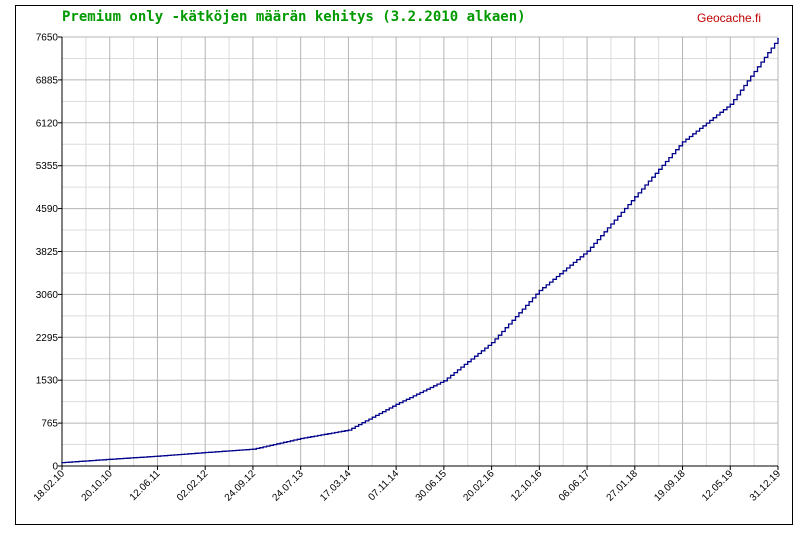 The width and height of the screenshot is (804, 538). I want to click on y-tick-label: 4590, so click(47, 209).